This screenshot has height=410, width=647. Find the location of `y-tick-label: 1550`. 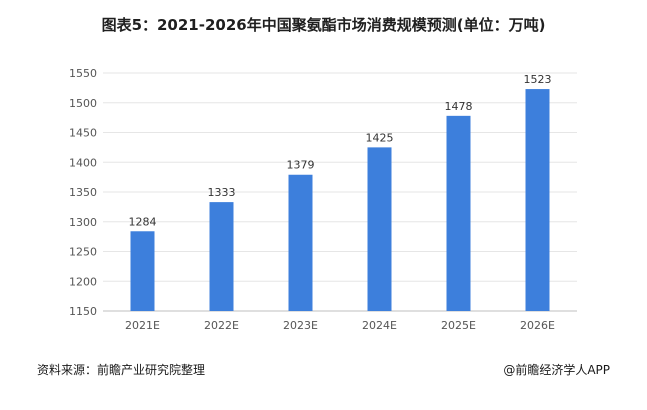

y-tick-label: 1550 is located at coordinates (83, 73).